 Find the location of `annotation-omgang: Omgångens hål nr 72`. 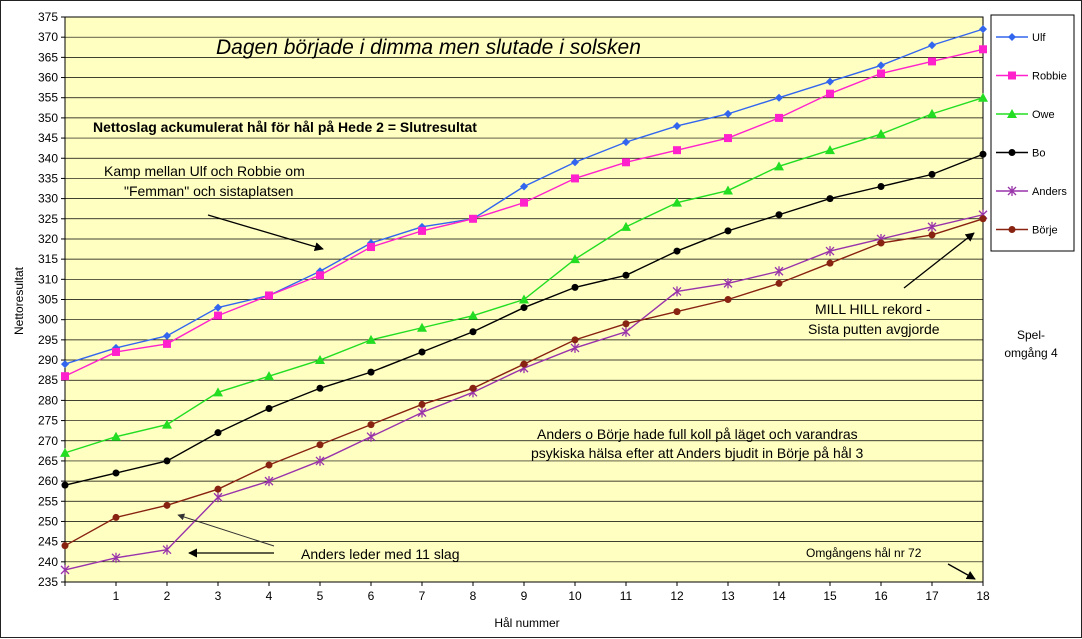

annotation-omgang: Omgångens hål nr 72 is located at coordinates (864, 553).